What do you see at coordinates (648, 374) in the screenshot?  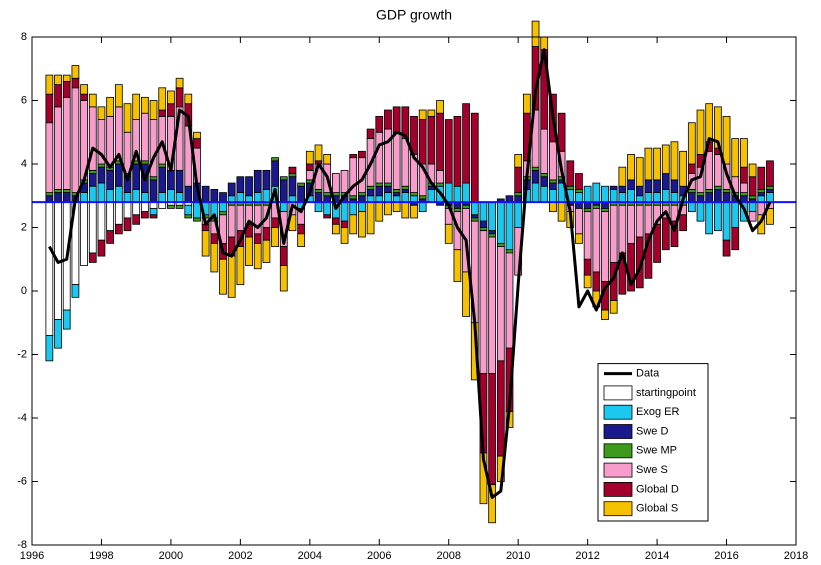 I see `legend-label: Data` at bounding box center [648, 374].